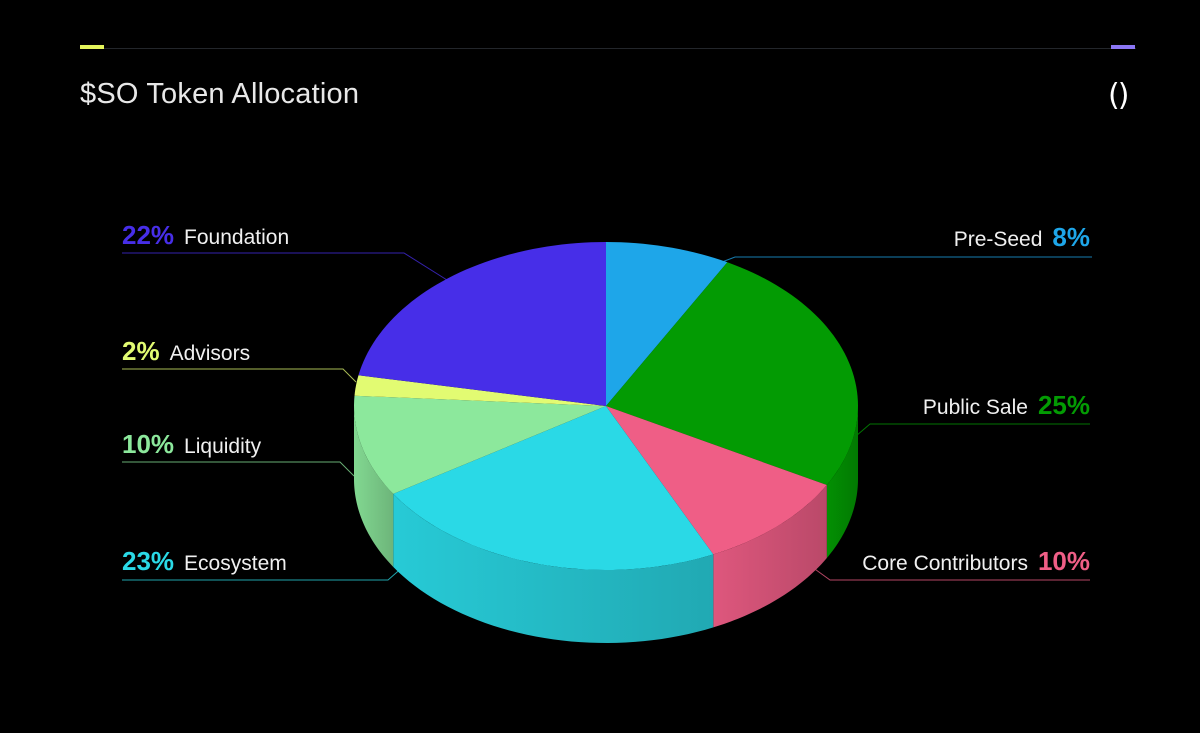  I want to click on pie-side-core-contributors, so click(770, 556).